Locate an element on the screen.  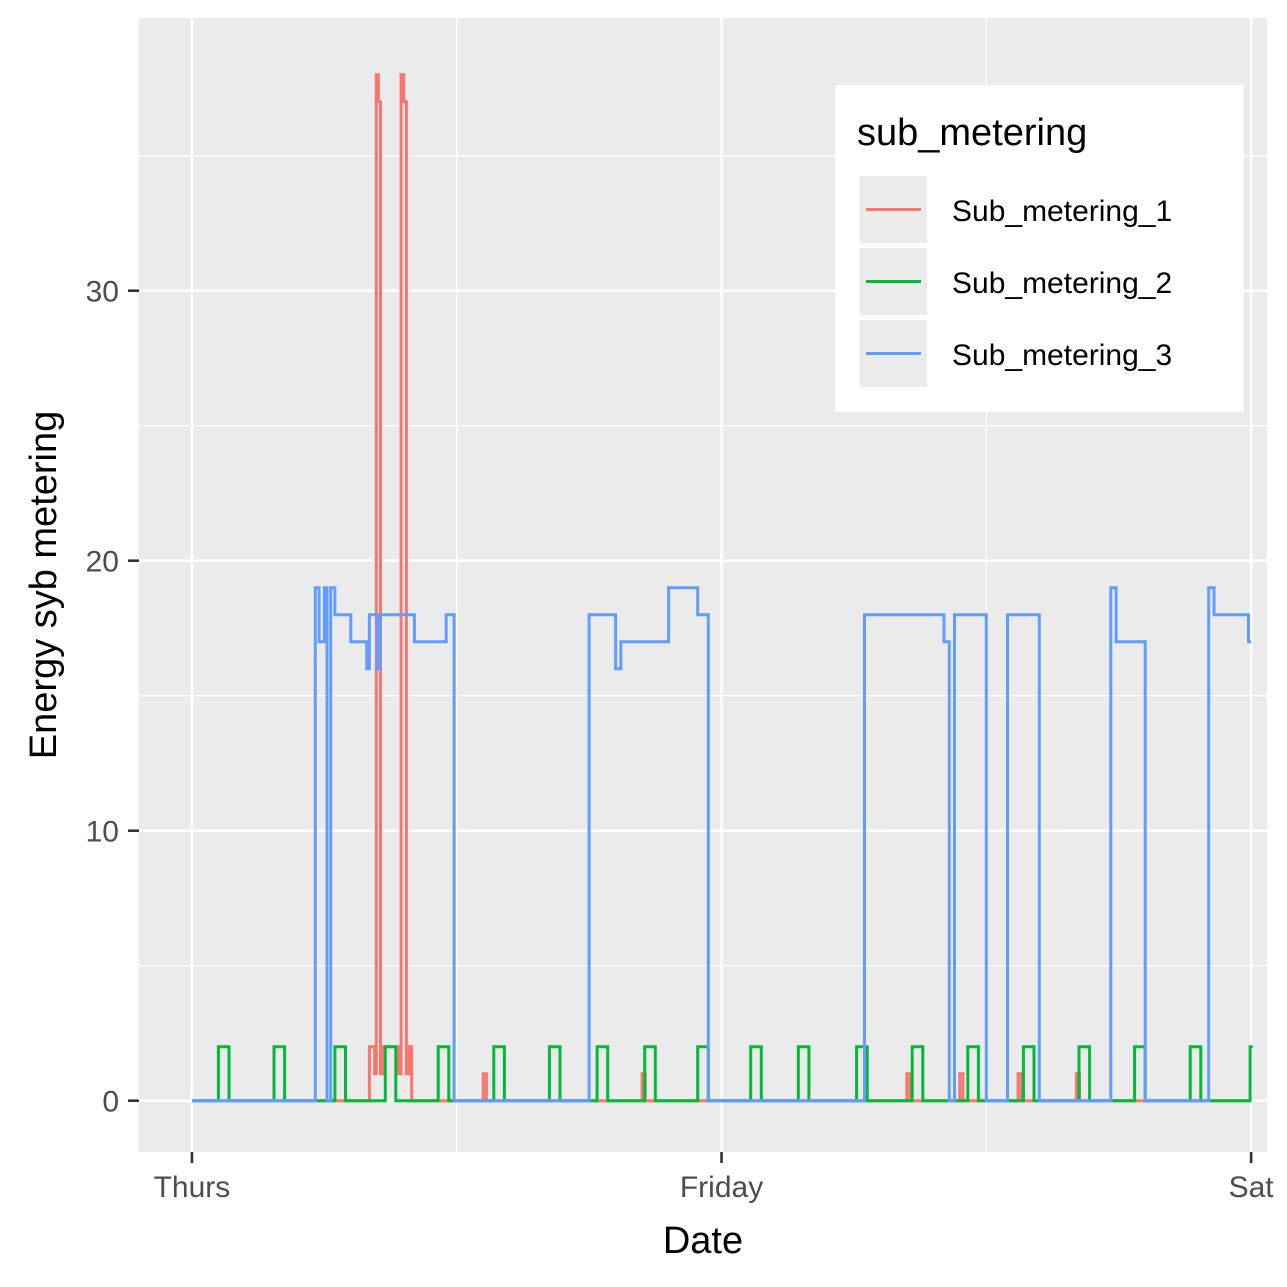
x-tick-label: Thurs is located at coordinates (192, 1187).